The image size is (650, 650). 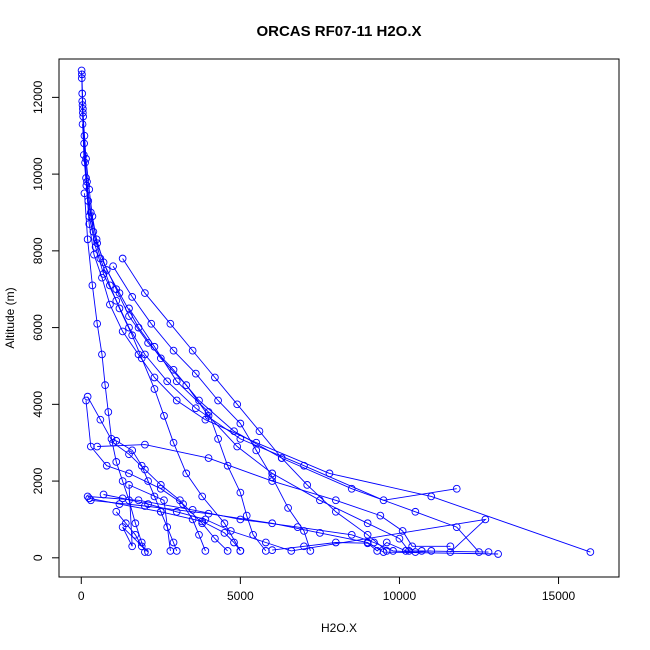 I want to click on x-tick-label: 5000, so click(x=240, y=596).